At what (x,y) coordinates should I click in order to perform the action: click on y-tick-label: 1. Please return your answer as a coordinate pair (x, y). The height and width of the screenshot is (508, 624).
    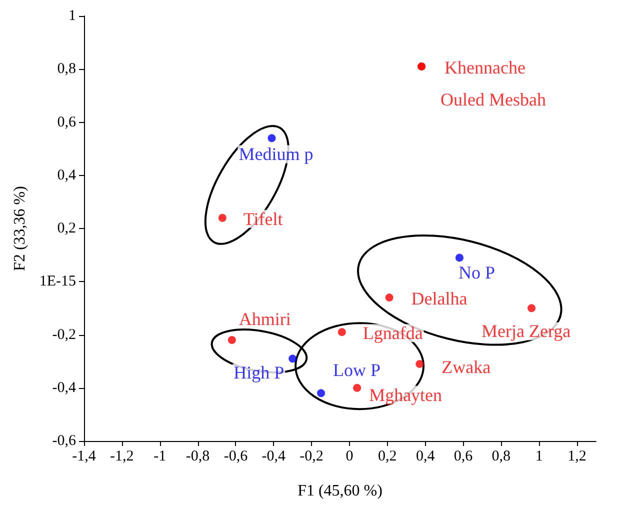
    Looking at the image, I should click on (72, 16).